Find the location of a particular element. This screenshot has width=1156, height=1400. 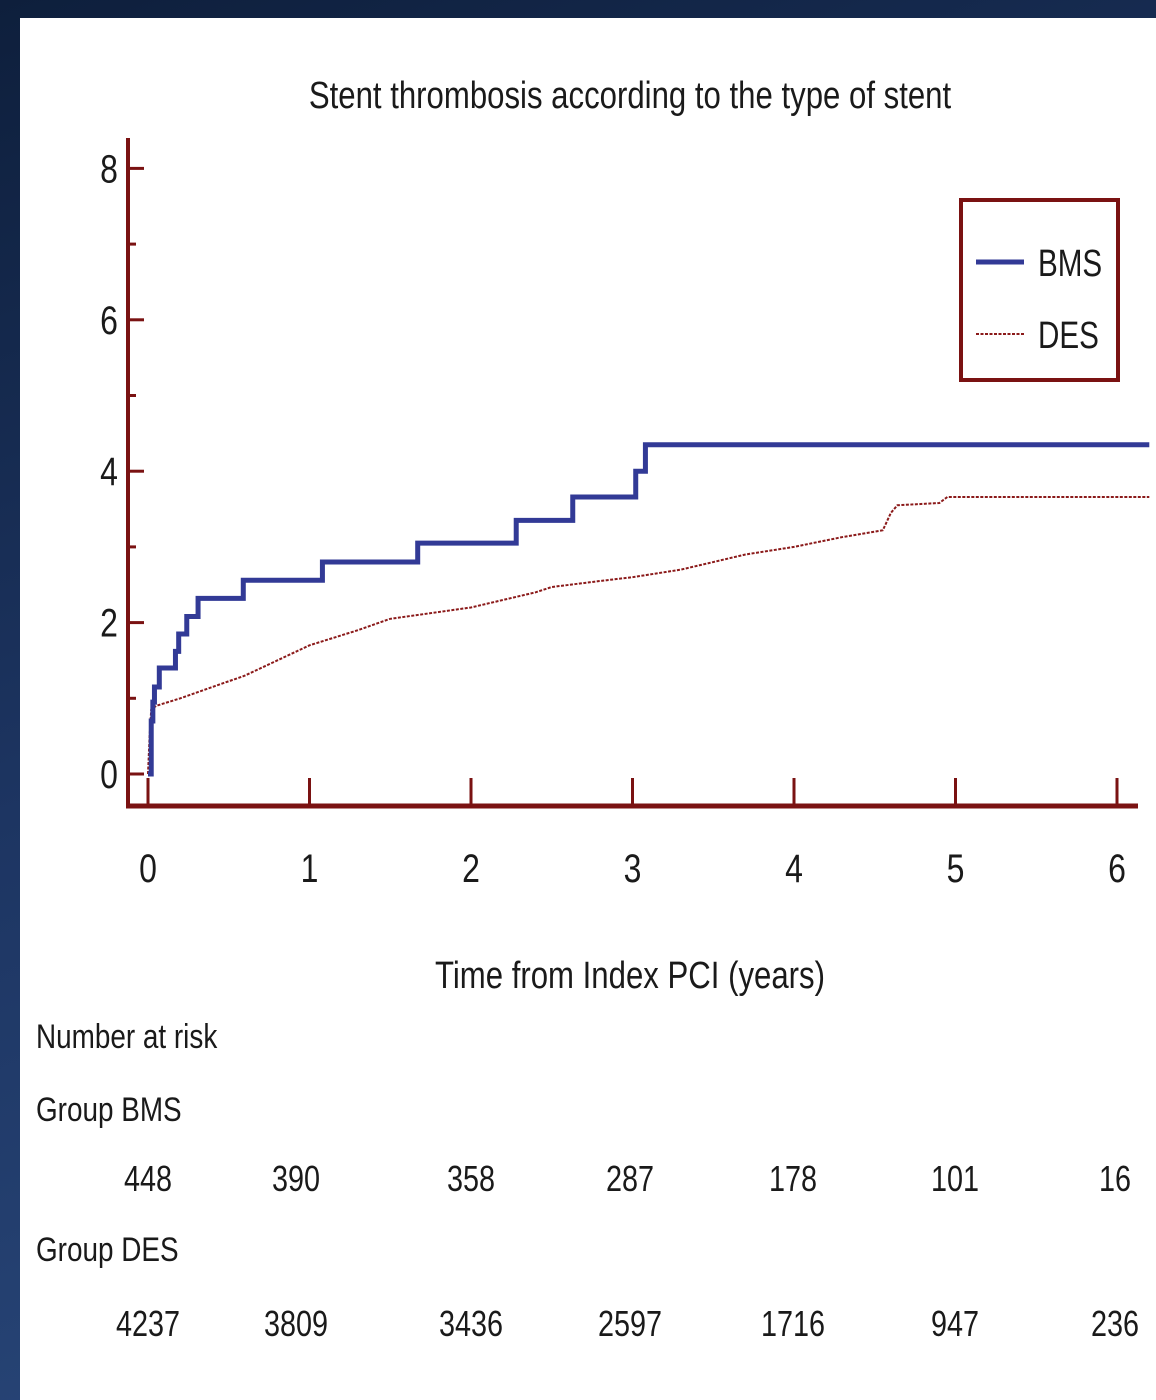

x-tick-label: 4 is located at coordinates (794, 868).